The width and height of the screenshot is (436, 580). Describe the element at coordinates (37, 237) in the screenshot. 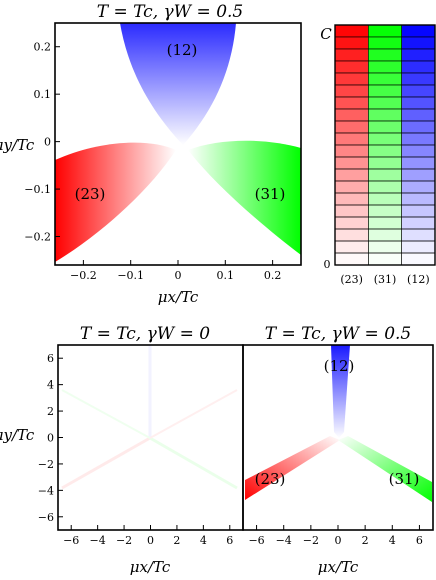

I see `y-tick-label: −0.2` at that location.